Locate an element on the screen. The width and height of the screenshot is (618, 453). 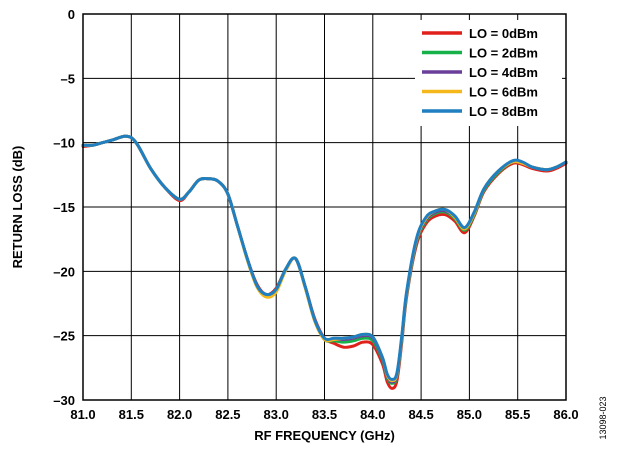
figure-id: 13098-023 is located at coordinates (603, 417).